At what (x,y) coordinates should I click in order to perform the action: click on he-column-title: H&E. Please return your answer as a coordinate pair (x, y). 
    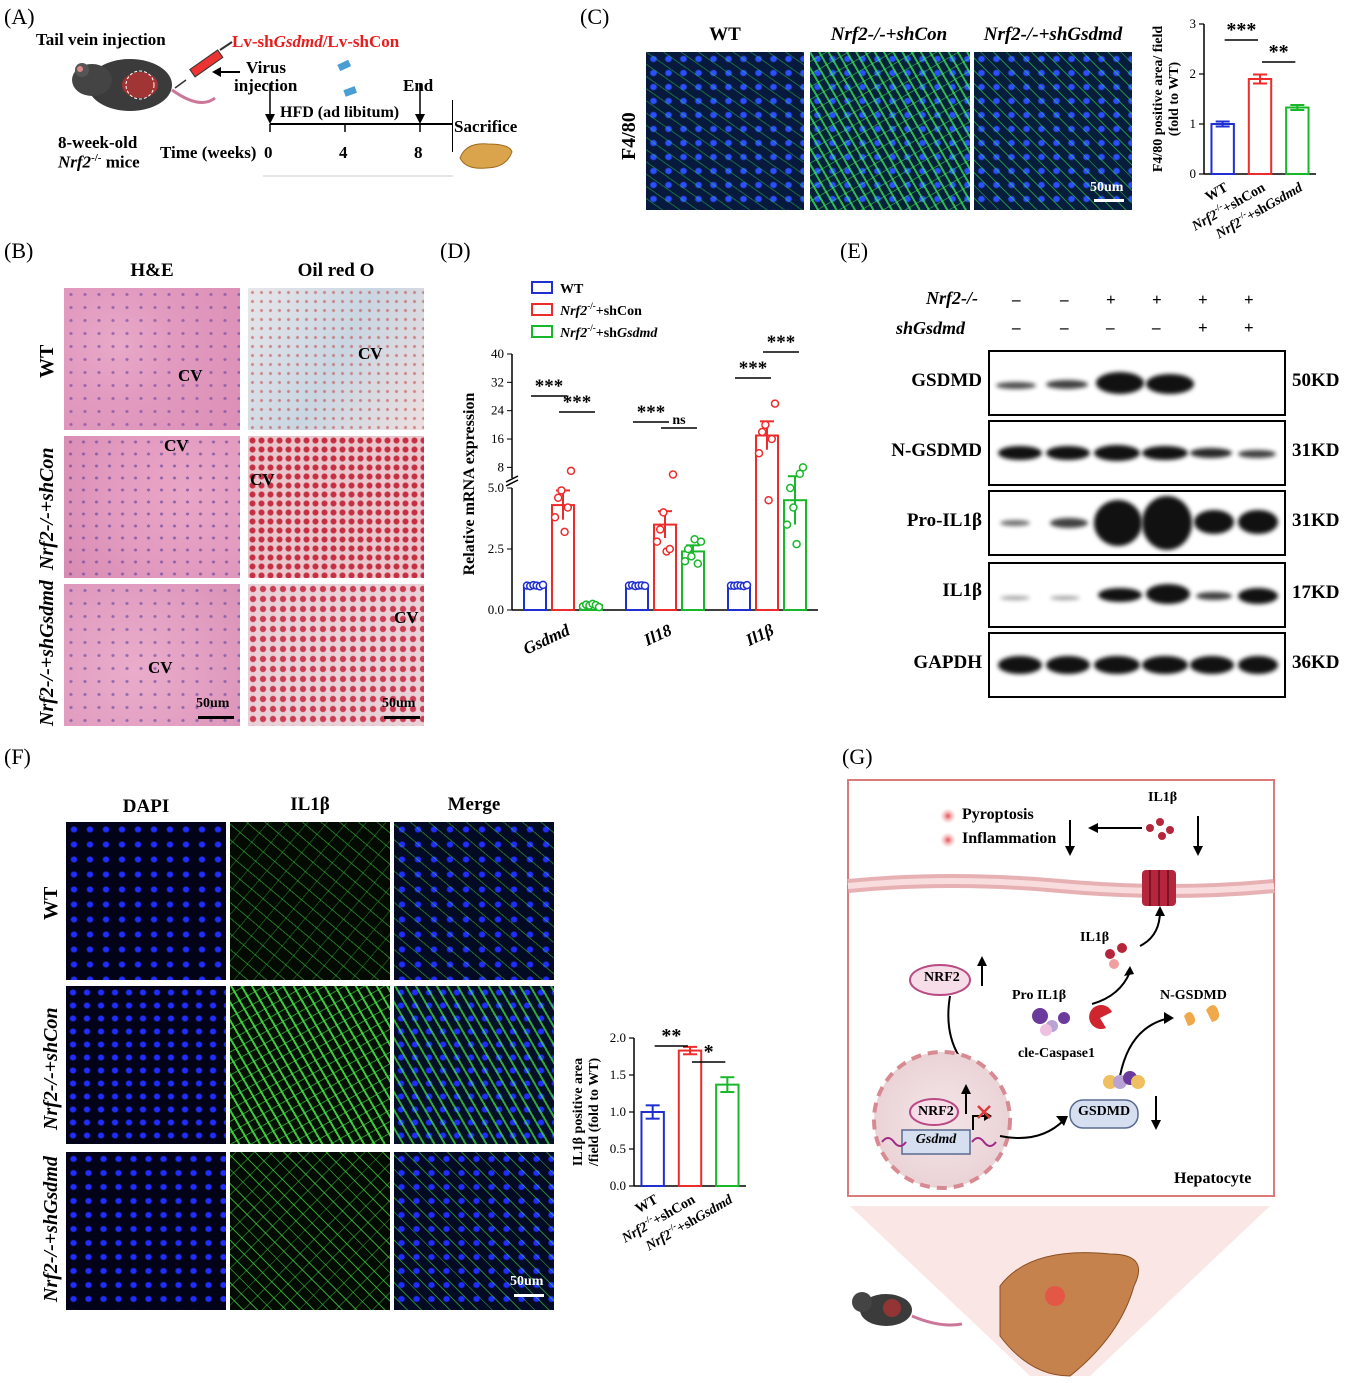
    Looking at the image, I should click on (152, 270).